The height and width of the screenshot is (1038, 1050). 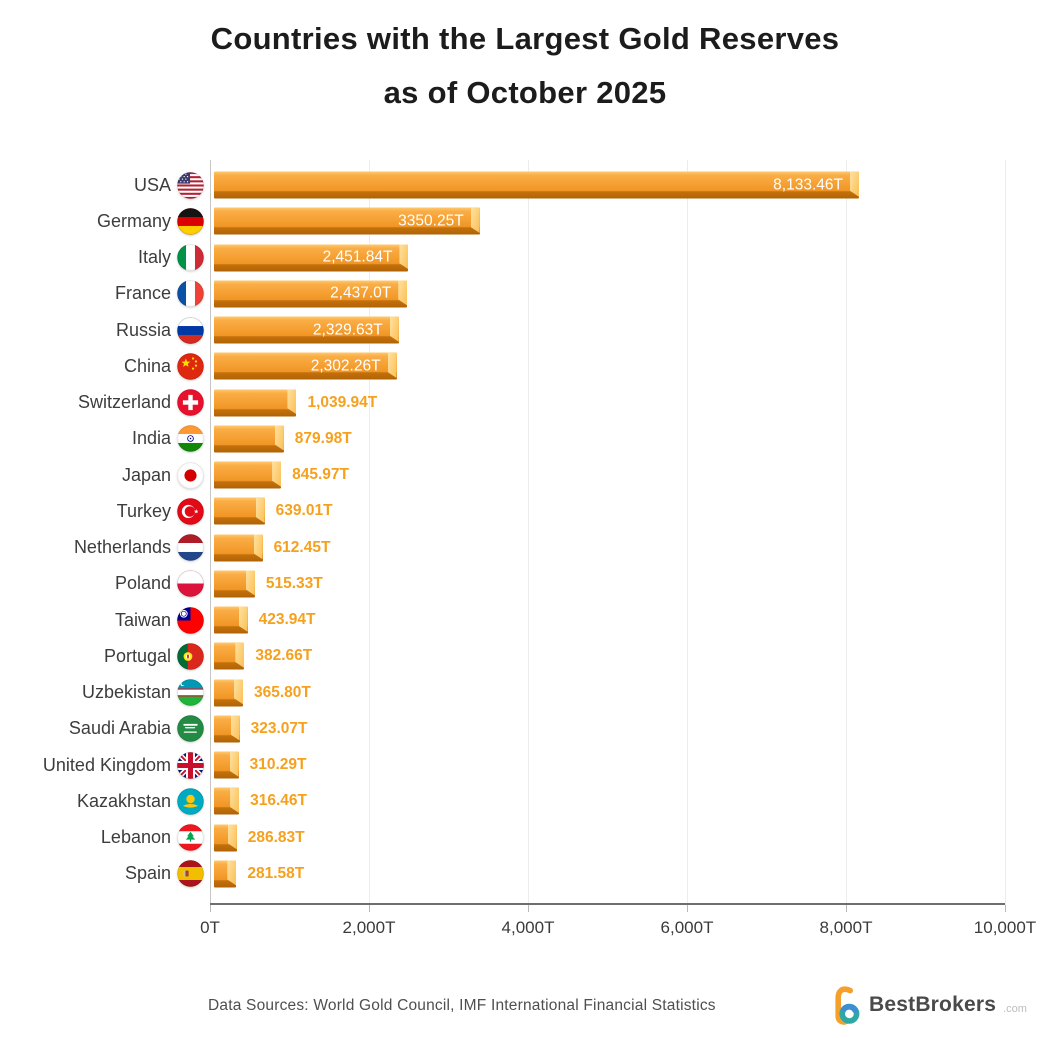 What do you see at coordinates (190, 801) in the screenshot?
I see `flag-kazakhstan-icon` at bounding box center [190, 801].